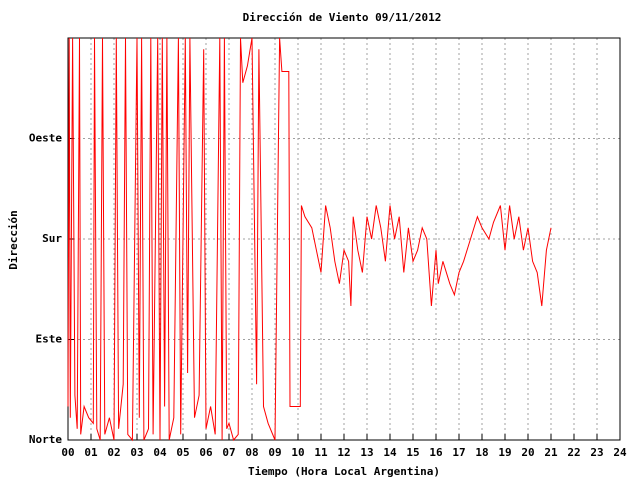 Image resolution: width=640 pixels, height=480 pixels. What do you see at coordinates (436, 452) in the screenshot?
I see `x-tick-label: 16` at bounding box center [436, 452].